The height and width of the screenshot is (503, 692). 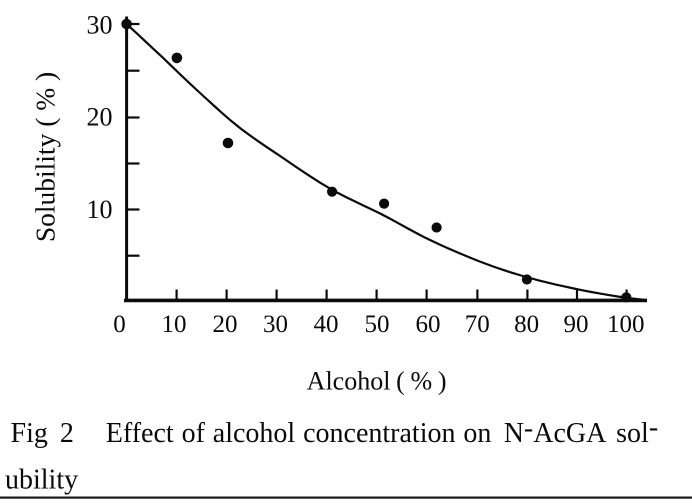 What do you see at coordinates (428, 324) in the screenshot?
I see `svg-text: 60` at bounding box center [428, 324].